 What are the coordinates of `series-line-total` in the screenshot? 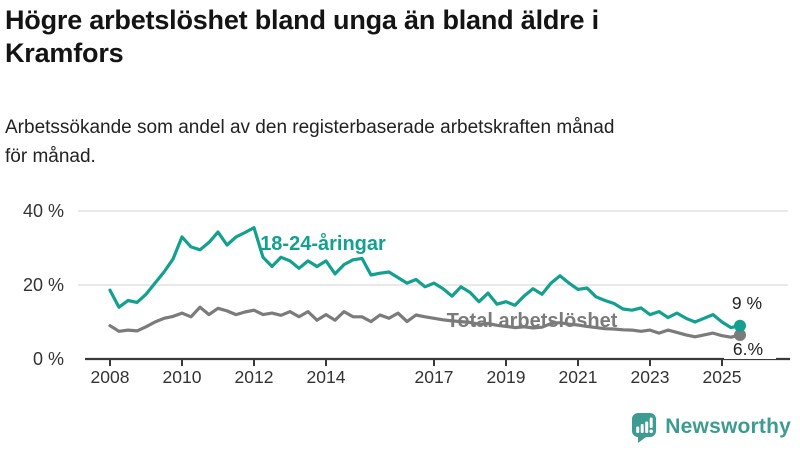 It's located at (425, 322).